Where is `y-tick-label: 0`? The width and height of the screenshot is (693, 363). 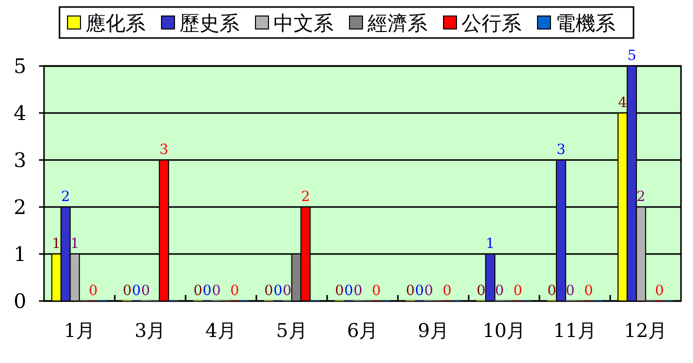 y-tick-label: 0 is located at coordinates (20, 301).